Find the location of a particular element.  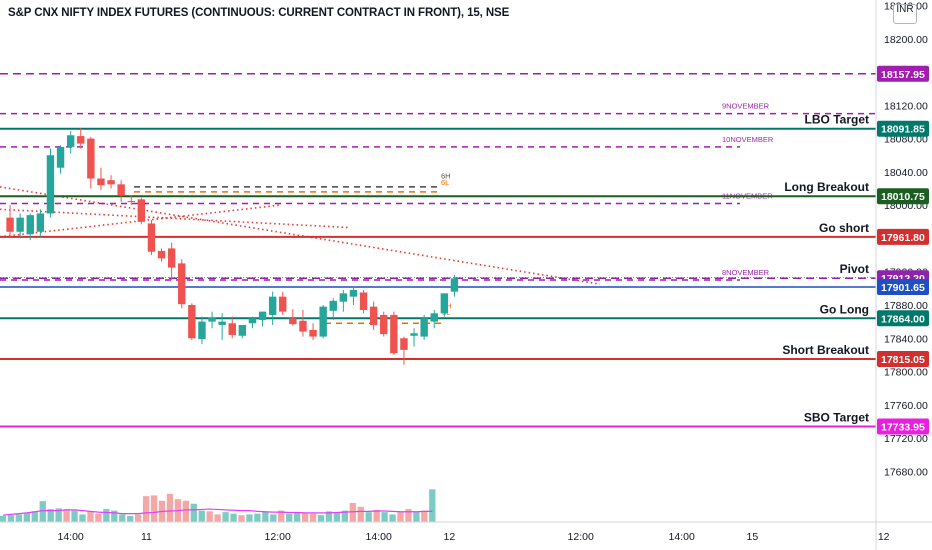

lbo-target-label: LBO Target is located at coordinates (837, 120).